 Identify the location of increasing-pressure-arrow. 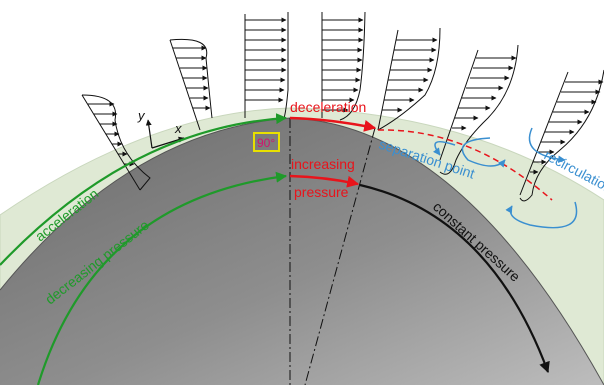
(324, 181).